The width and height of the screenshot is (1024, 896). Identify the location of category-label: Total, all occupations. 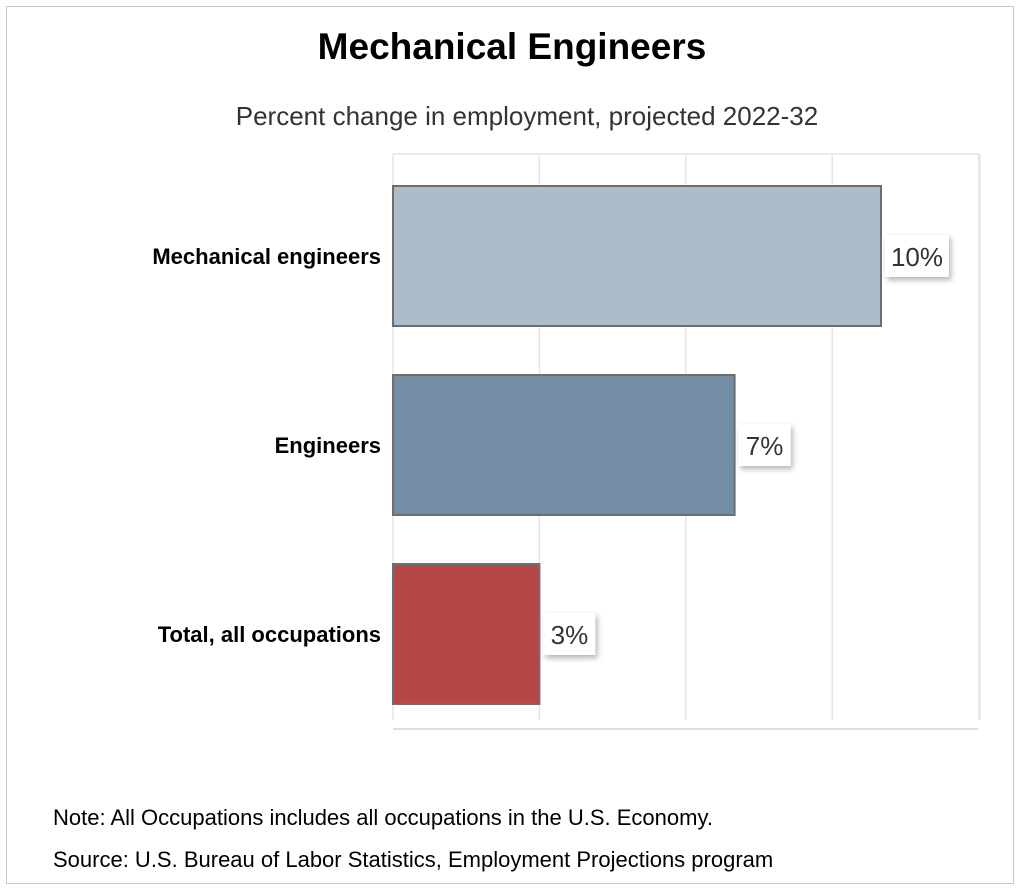
(269, 634).